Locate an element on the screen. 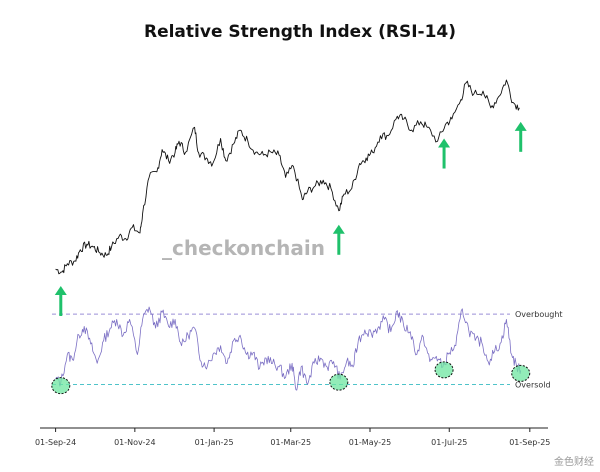 This screenshot has height=472, width=600. x-tick-label: 01-Jul-25 is located at coordinates (449, 442).